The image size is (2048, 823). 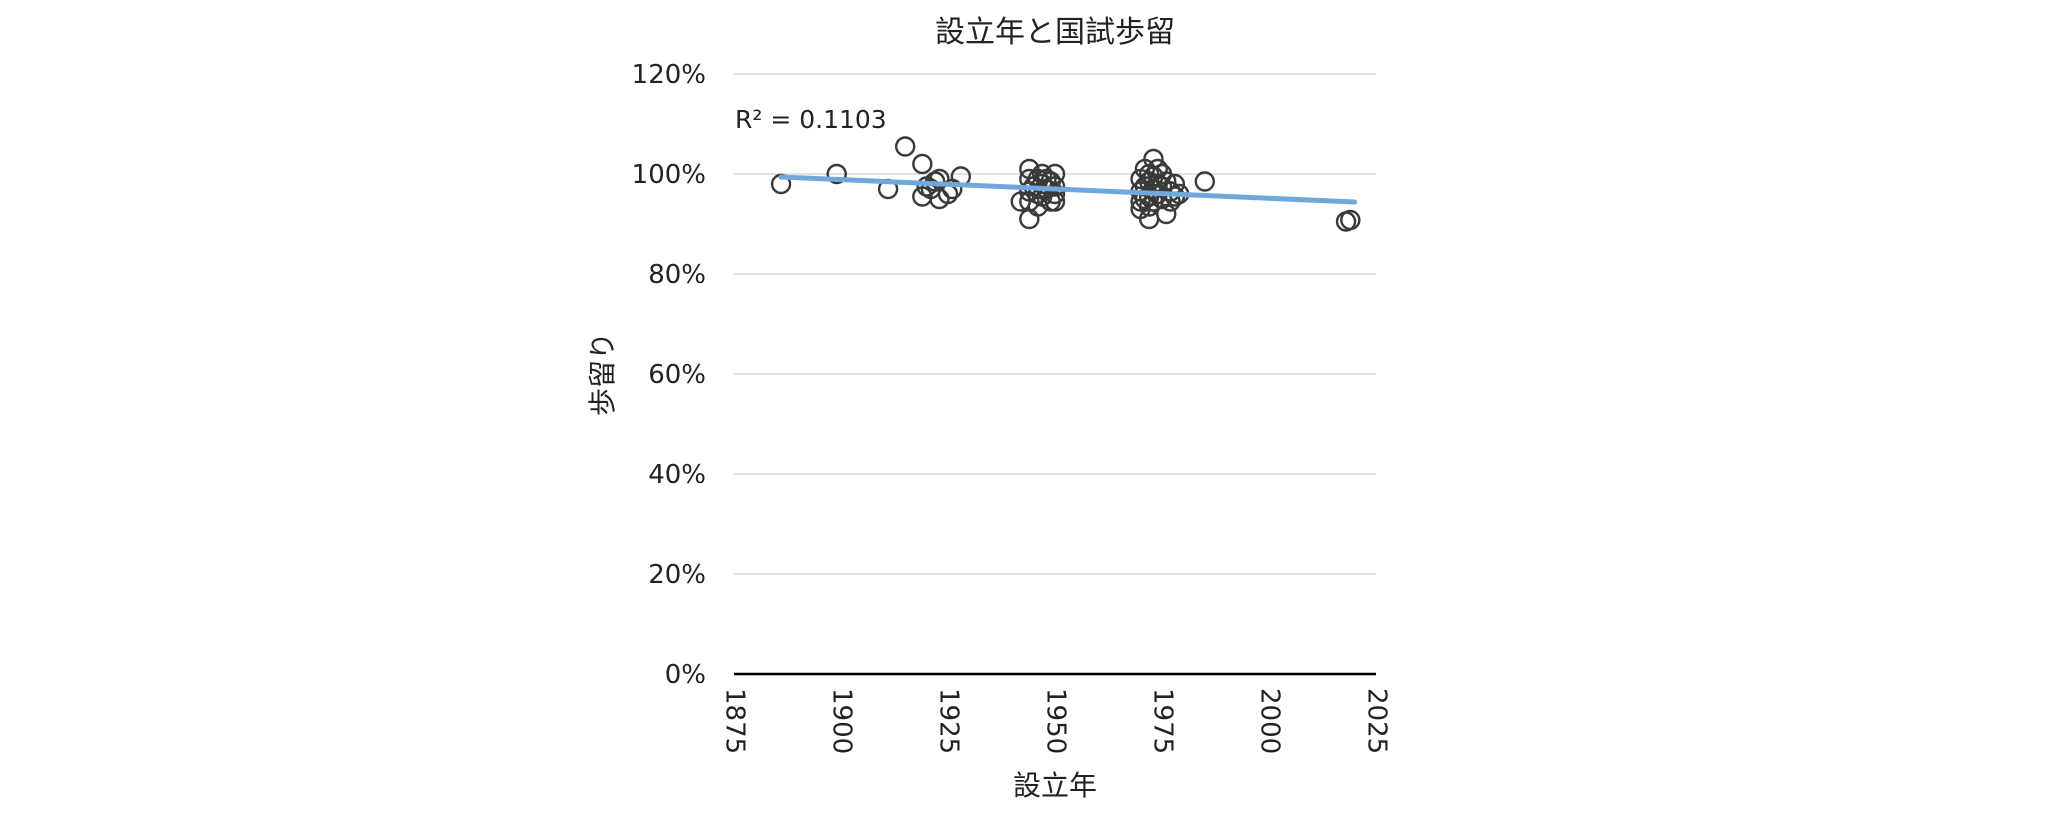 I want to click on y-tick-labels: 0% 20% 40% 60% 80% 100% 120%, so click(x=669, y=375).